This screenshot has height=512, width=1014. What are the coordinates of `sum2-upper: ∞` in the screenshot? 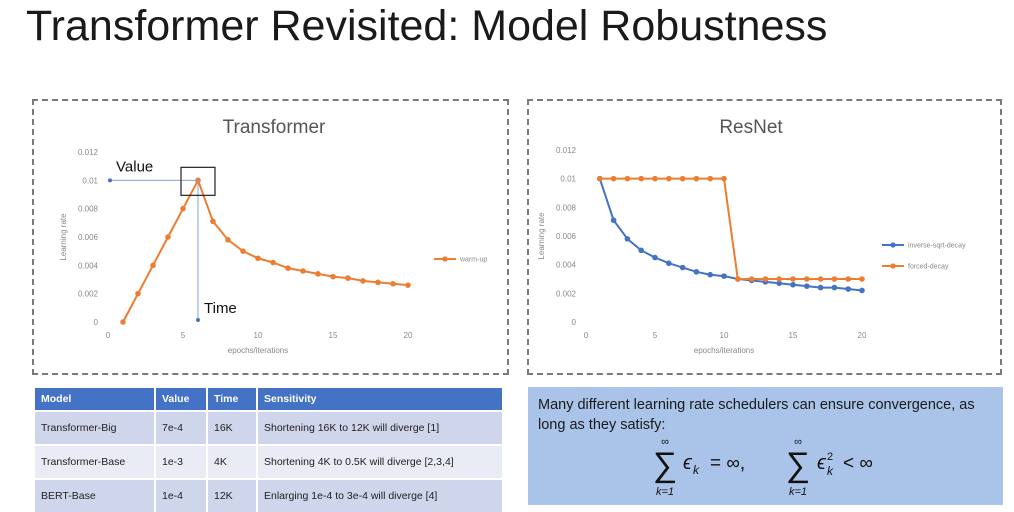 It's located at (798, 443).